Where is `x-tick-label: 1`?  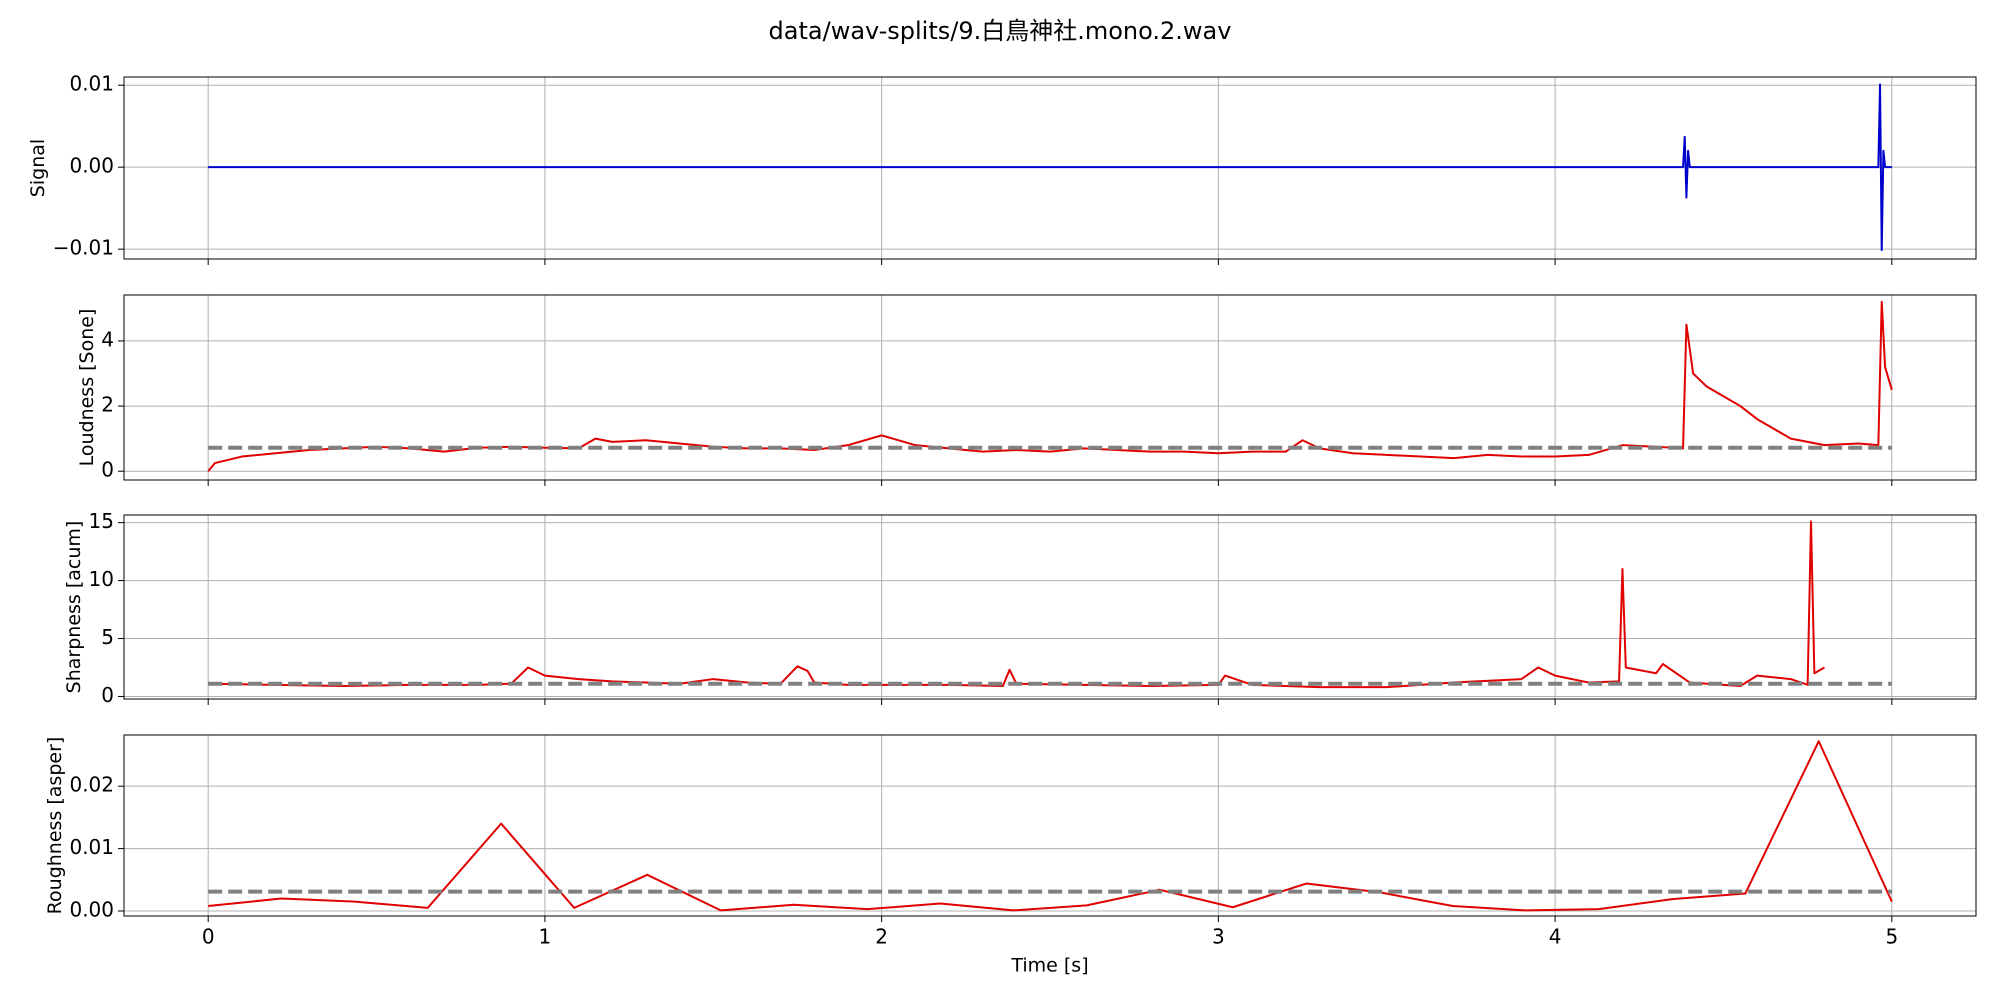 x-tick-label: 1 is located at coordinates (545, 937).